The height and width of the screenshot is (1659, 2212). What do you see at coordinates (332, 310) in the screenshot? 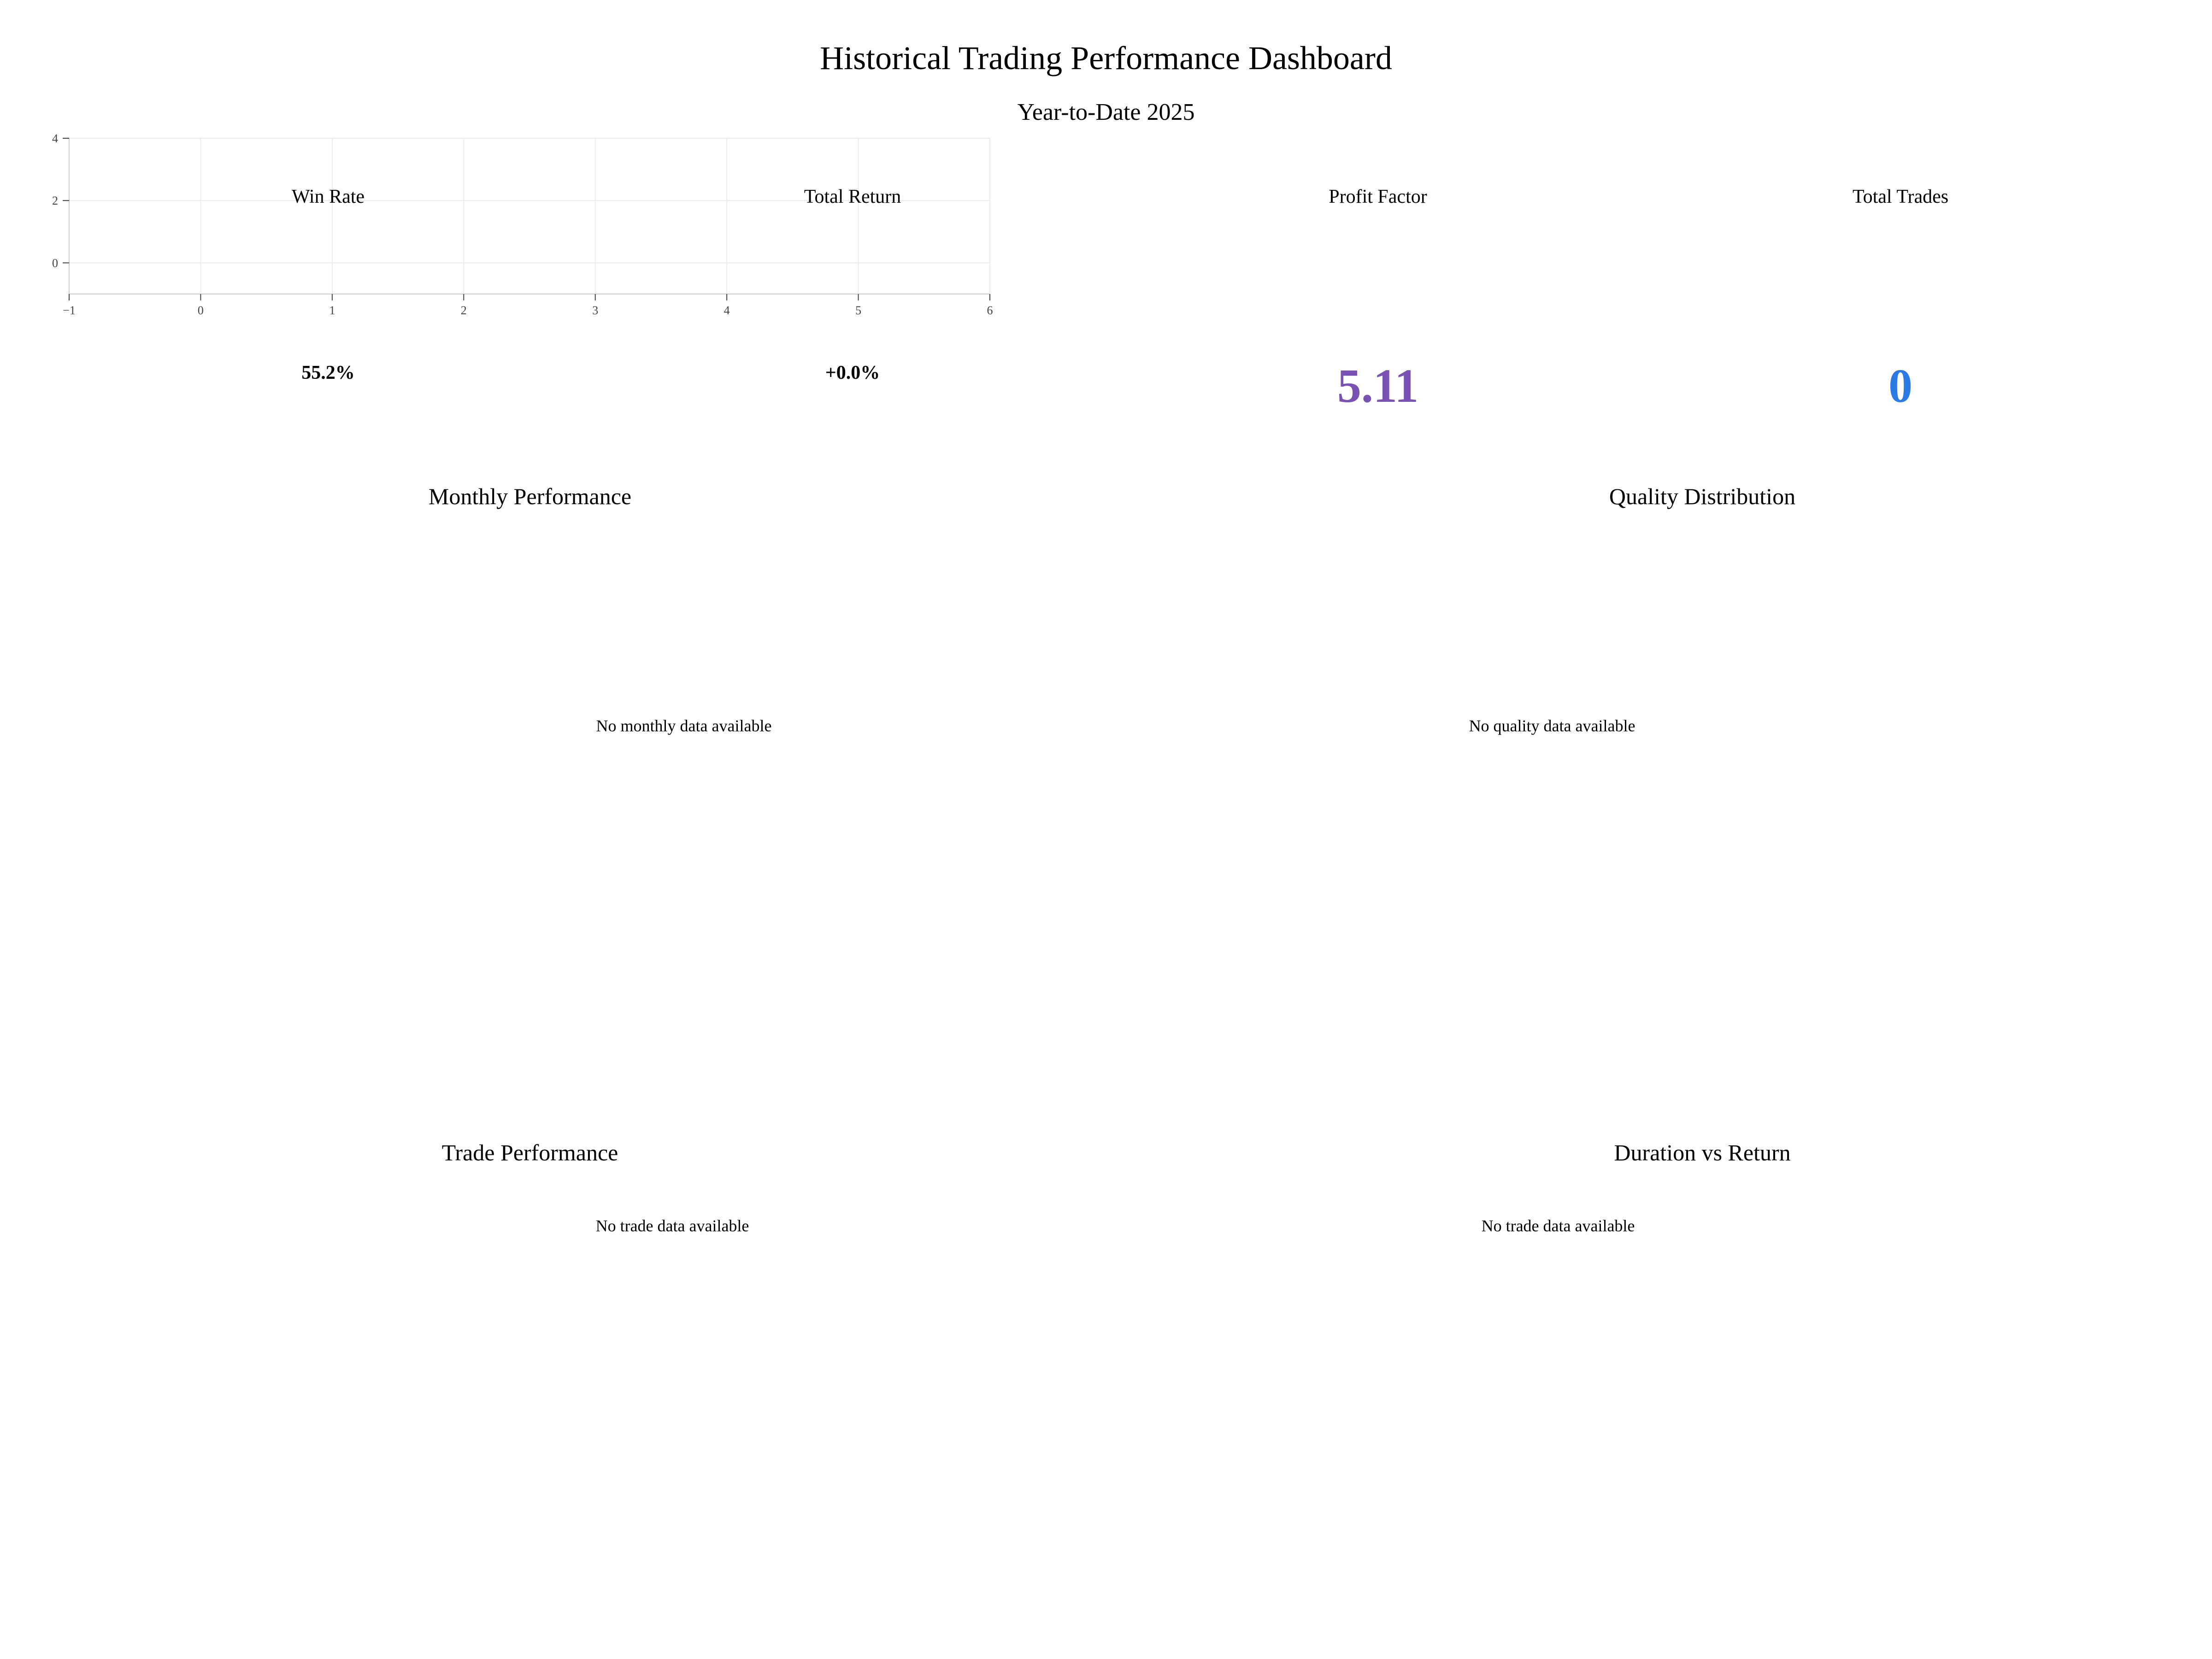
I see `x-tick-label-2: 1` at bounding box center [332, 310].